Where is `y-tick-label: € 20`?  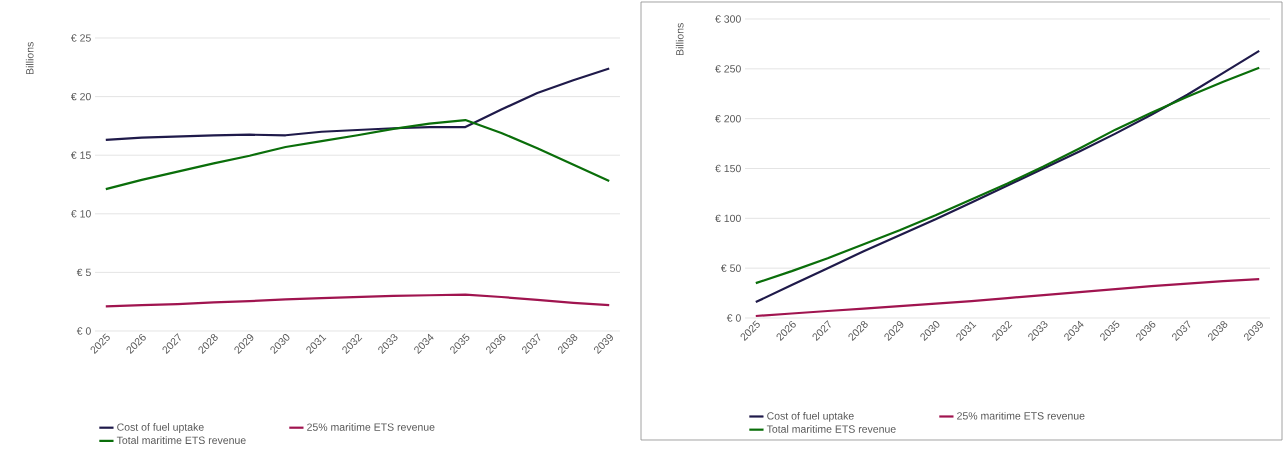 y-tick-label: € 20 is located at coordinates (80, 96).